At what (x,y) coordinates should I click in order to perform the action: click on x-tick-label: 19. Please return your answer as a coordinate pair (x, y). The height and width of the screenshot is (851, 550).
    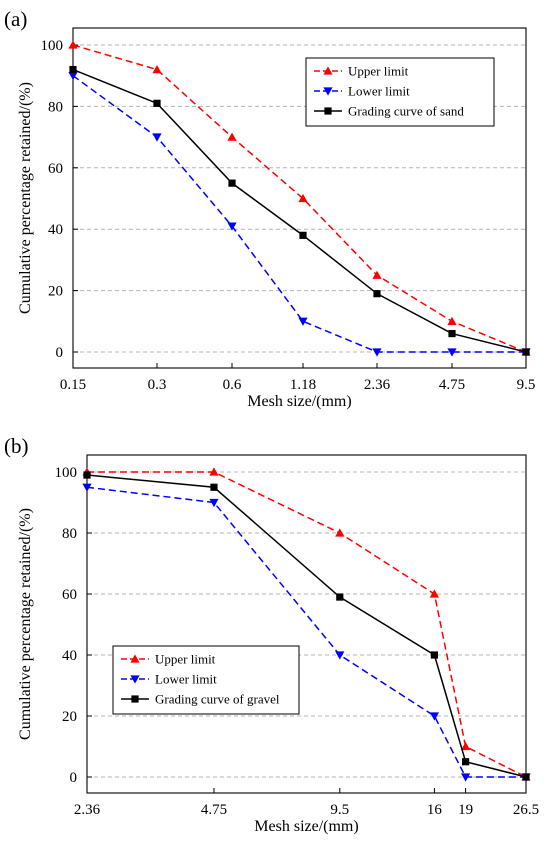
    Looking at the image, I should click on (465, 810).